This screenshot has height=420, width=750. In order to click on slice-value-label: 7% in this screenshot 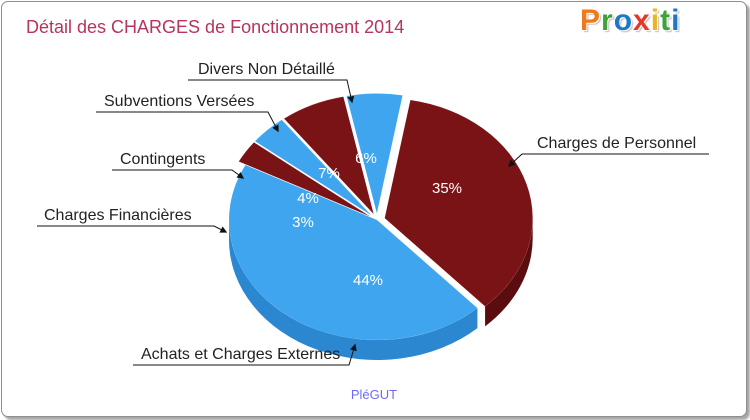, I will do `click(329, 173)`.